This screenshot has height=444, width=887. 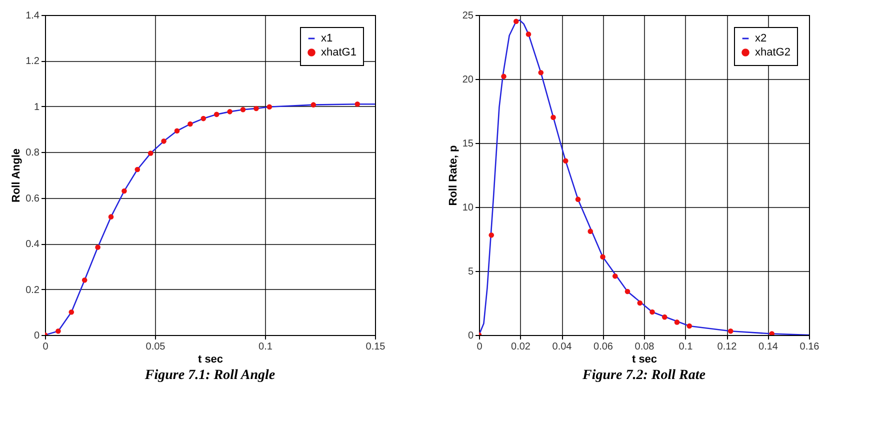 I want to click on y-tick-label: 0.4, so click(x=33, y=244).